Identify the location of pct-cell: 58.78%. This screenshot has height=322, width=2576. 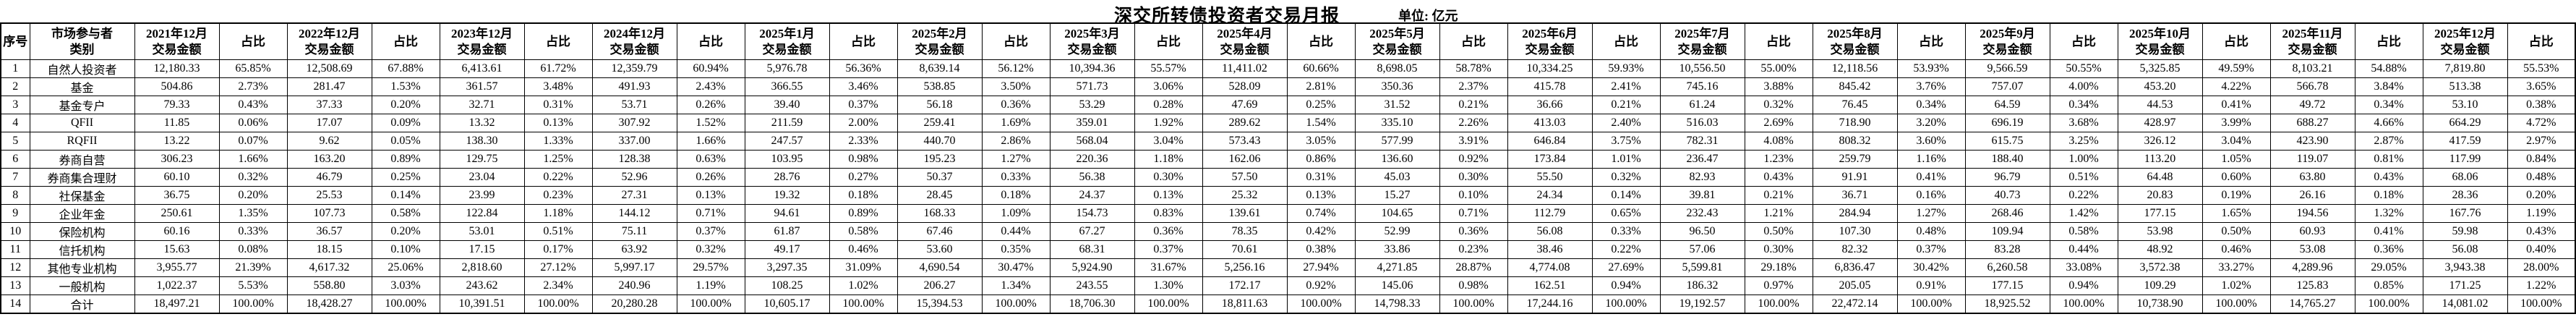
(1473, 68).